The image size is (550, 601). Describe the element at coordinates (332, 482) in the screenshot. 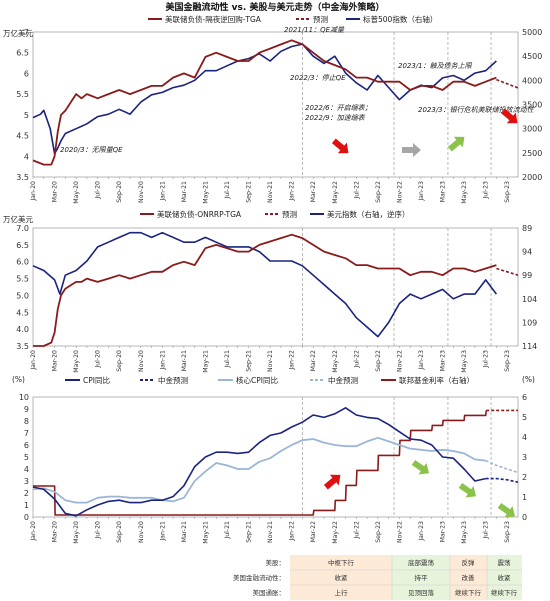

I see `p3-arrow-up-red` at that location.